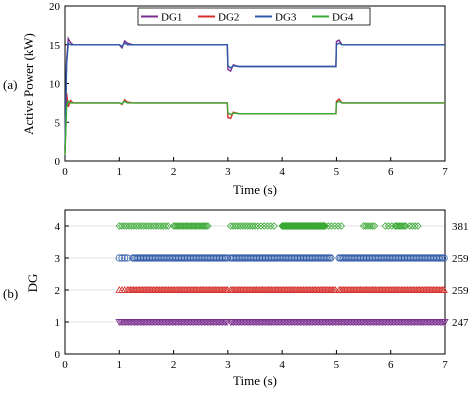  I want to click on legend-label-dg2: DG2, so click(228, 18).